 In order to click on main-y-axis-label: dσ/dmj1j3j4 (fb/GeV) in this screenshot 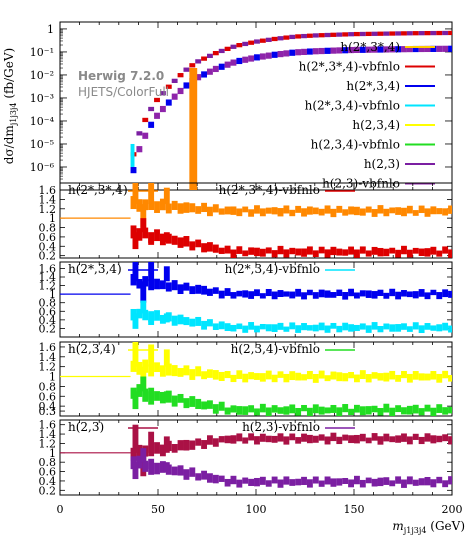, I will do `click(10, 106)`.